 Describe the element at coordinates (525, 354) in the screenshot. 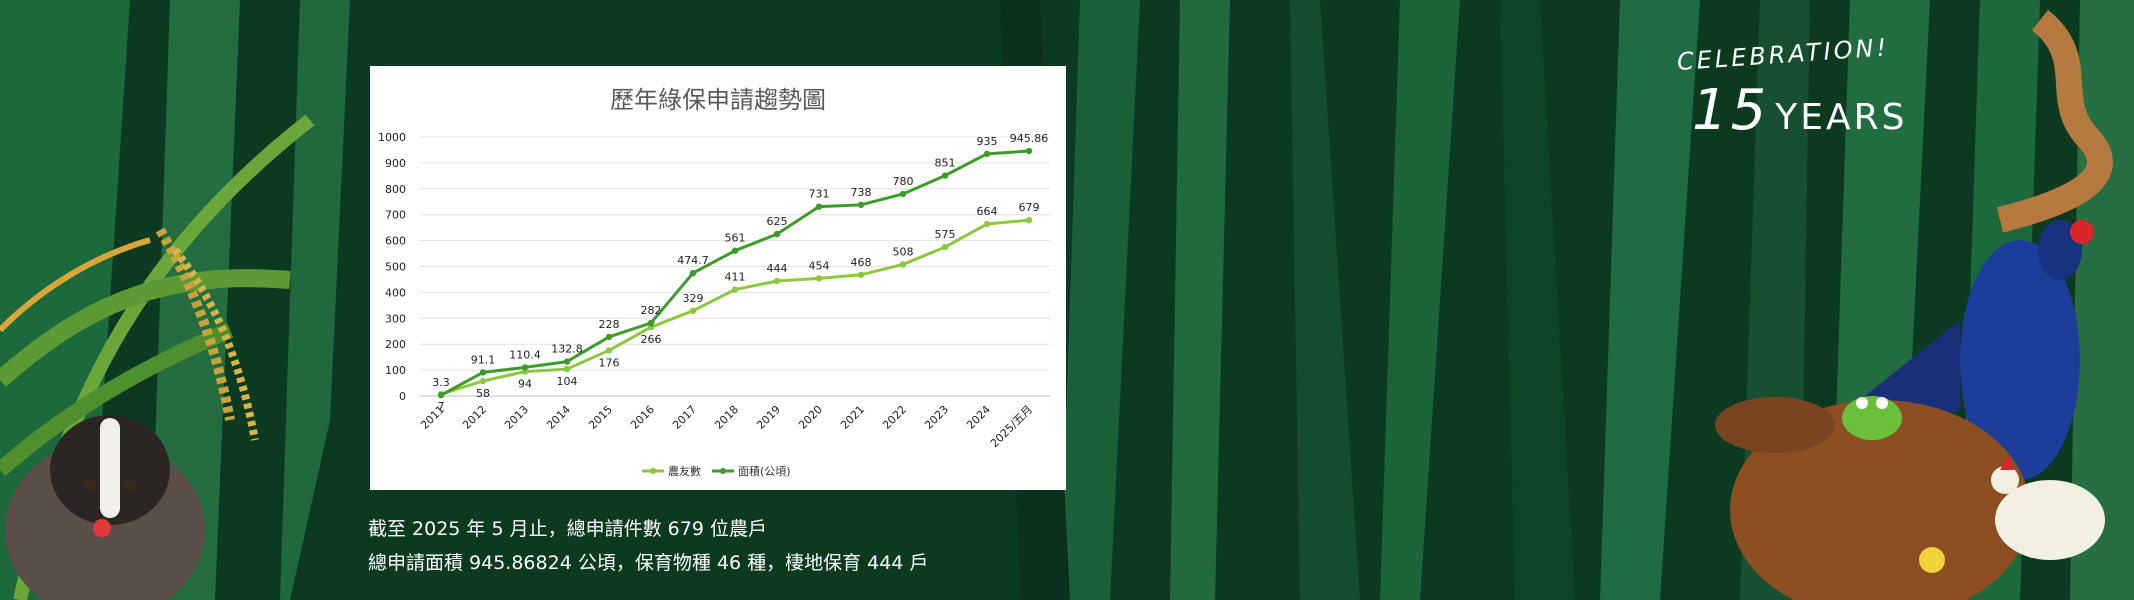

I see `data-label: 110.4` at that location.